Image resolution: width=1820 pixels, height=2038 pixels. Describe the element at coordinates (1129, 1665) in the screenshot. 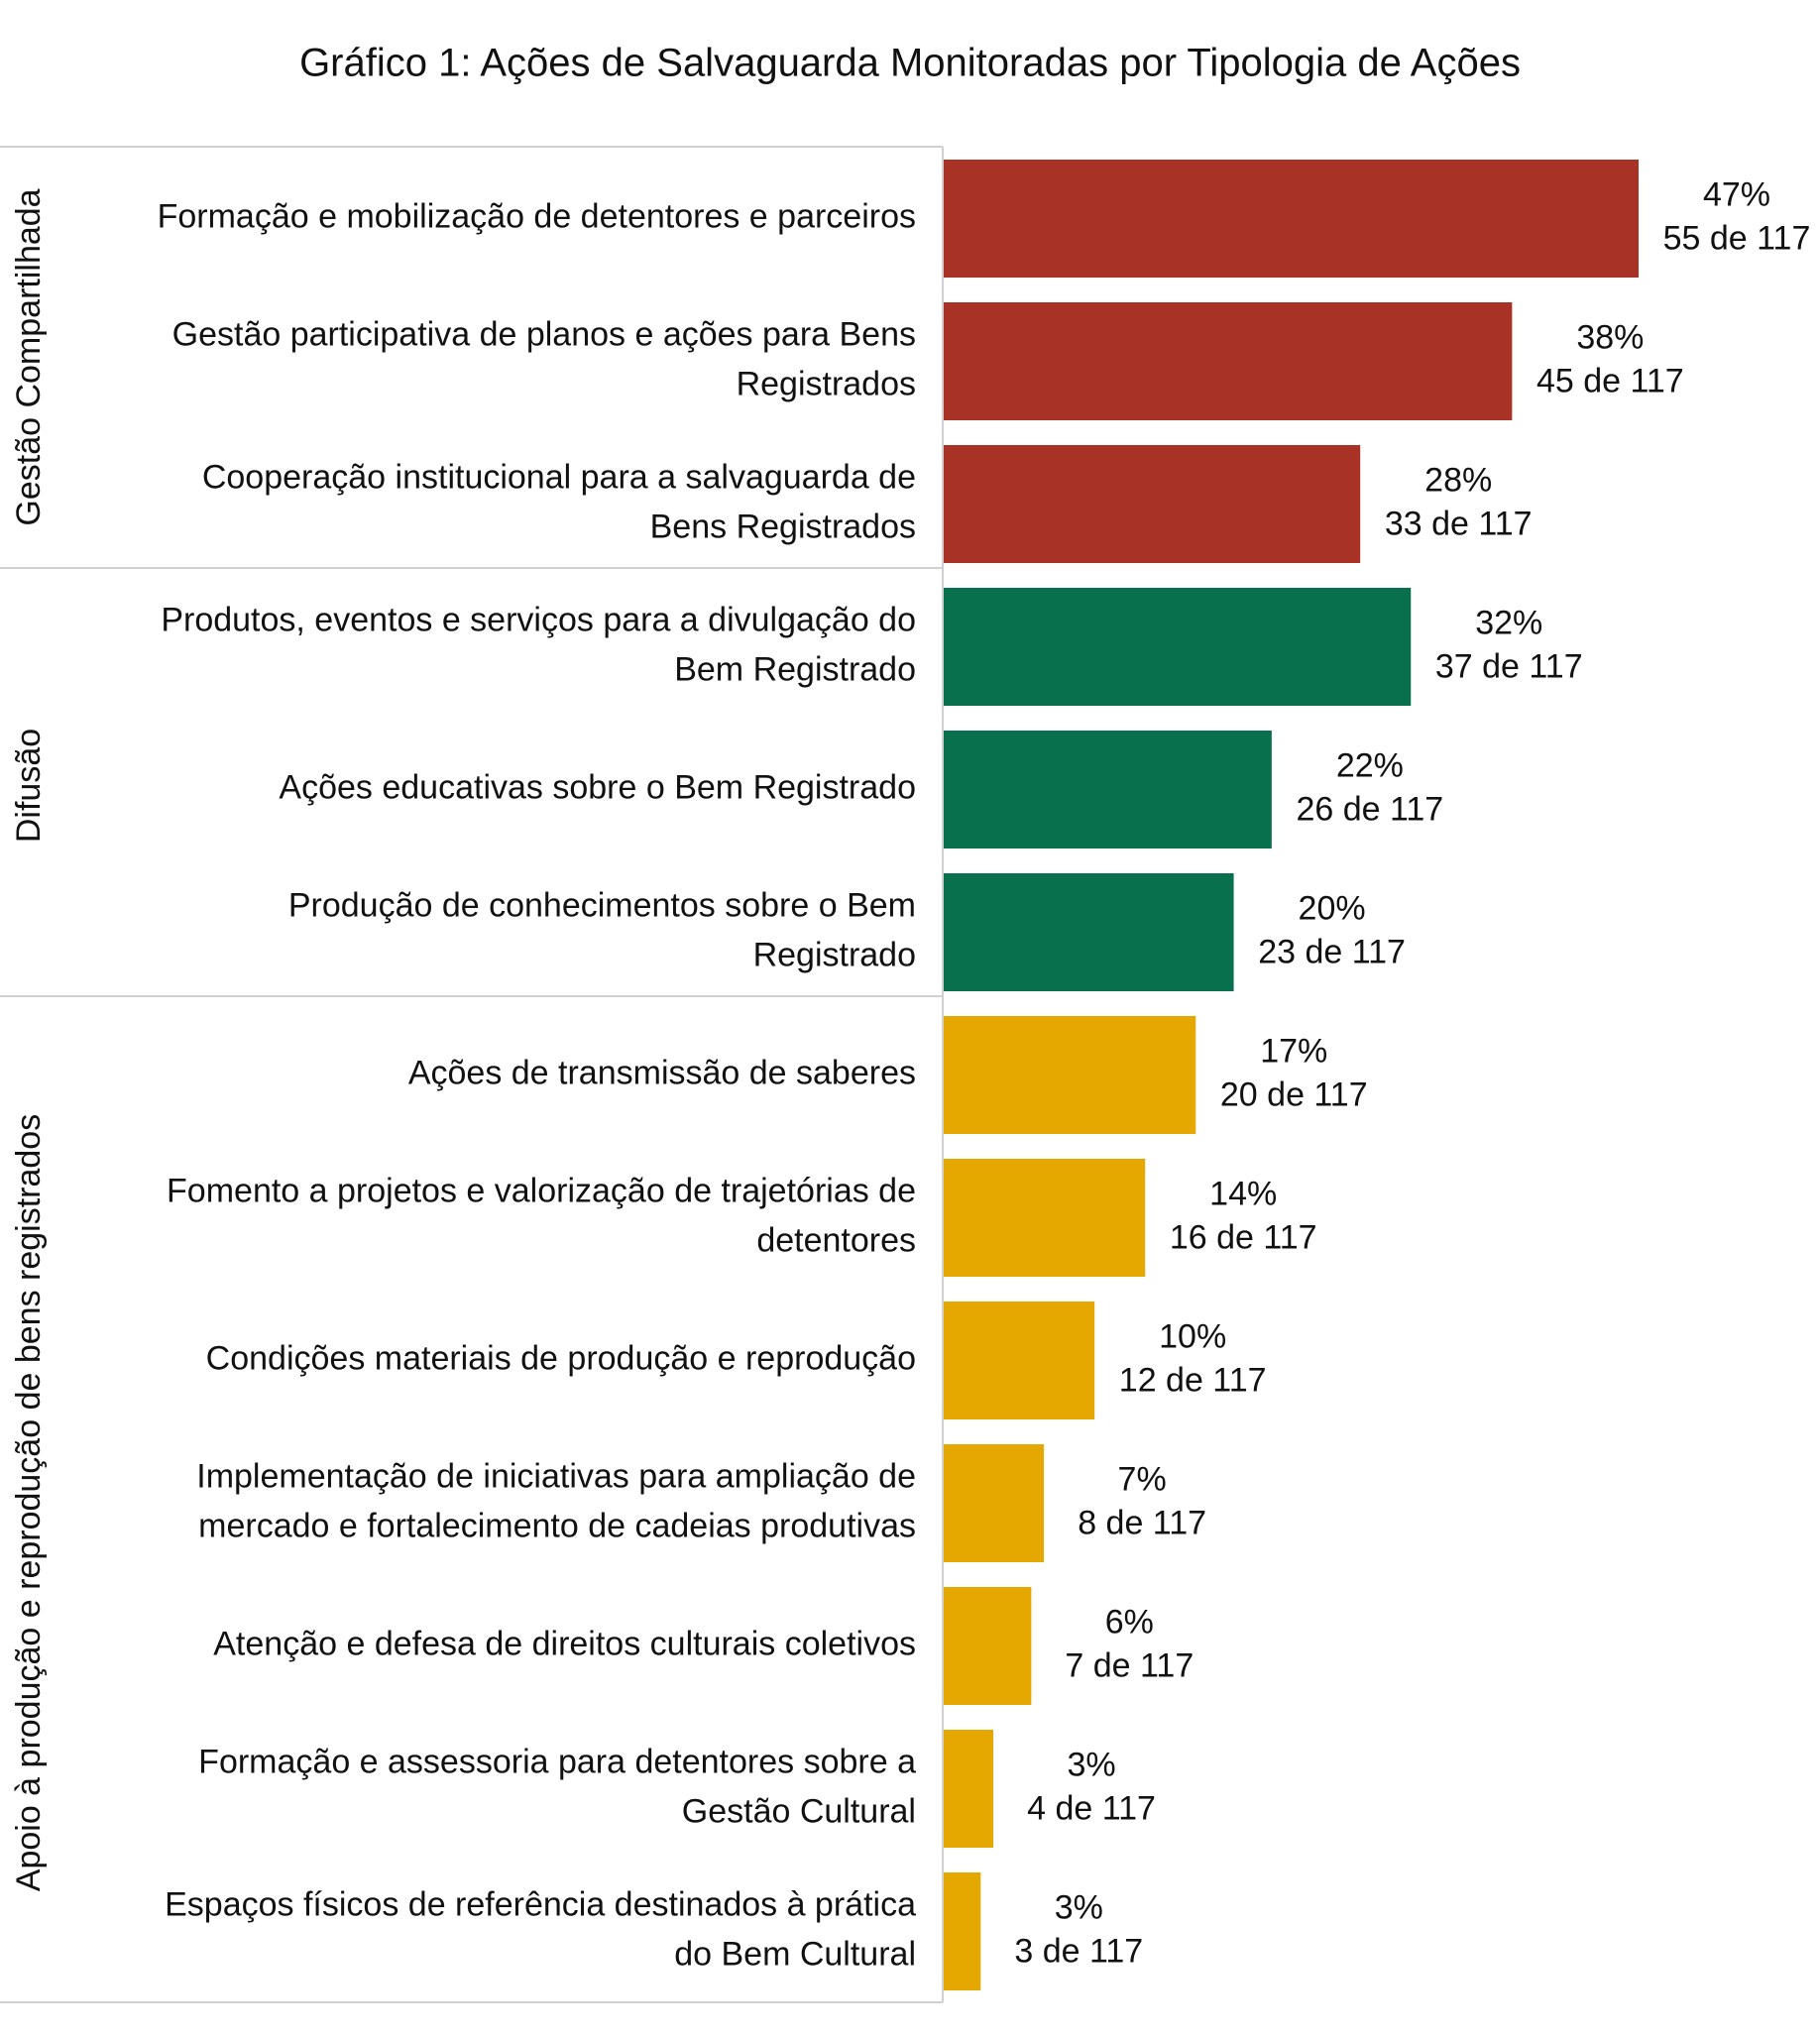

I see `data-label-count: 7 de 117` at that location.